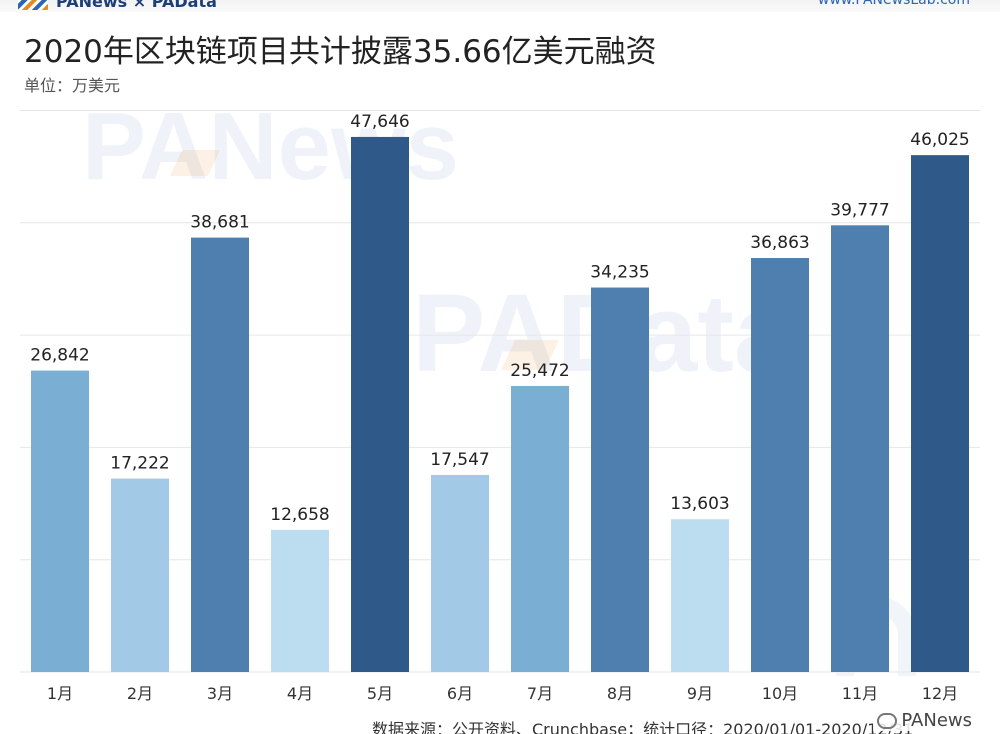 The width and height of the screenshot is (1000, 734). What do you see at coordinates (540, 693) in the screenshot?
I see `x-tick-label-7: 7月` at bounding box center [540, 693].